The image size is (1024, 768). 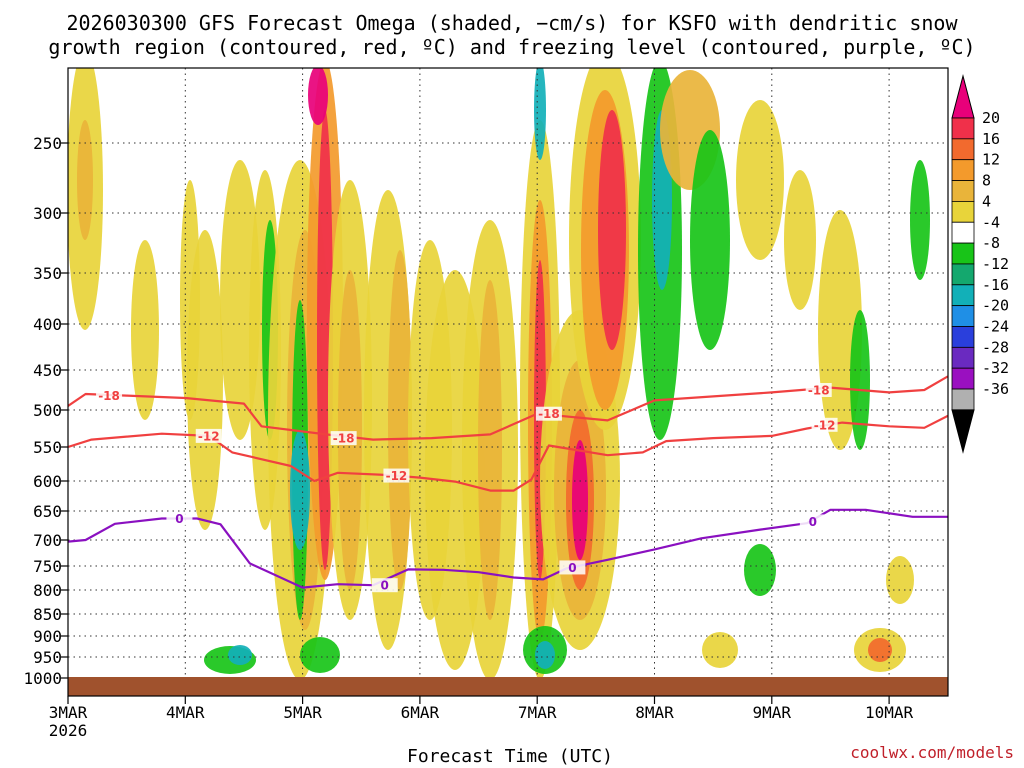 I want to click on x-tick-label: 8MAR, so click(x=654, y=712).